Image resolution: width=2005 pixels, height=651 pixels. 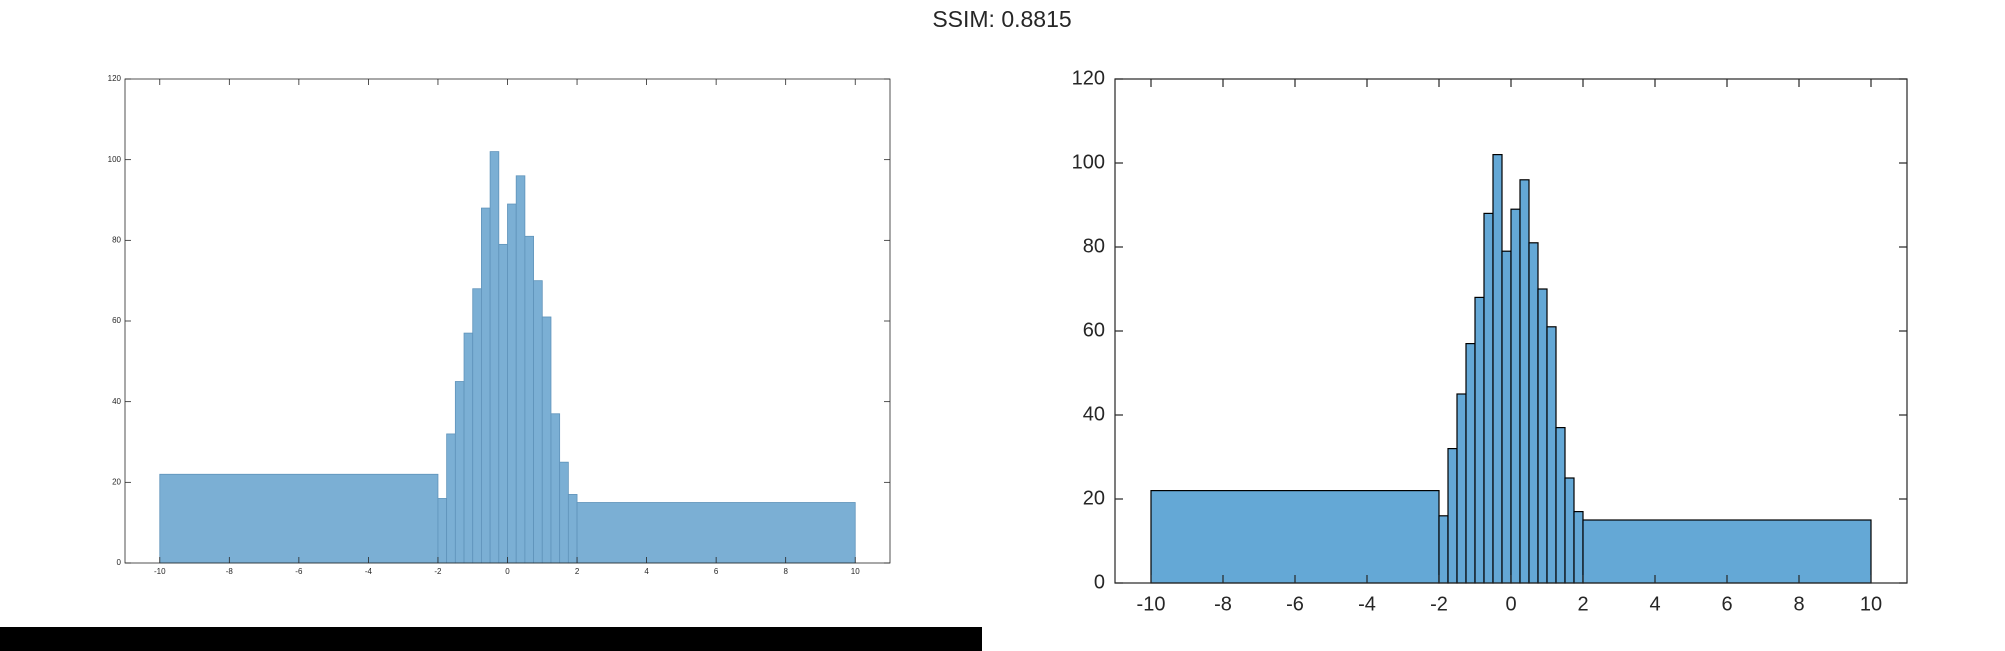 What do you see at coordinates (1001, 19) in the screenshot?
I see `ssim-title: SSIM: 0.8815` at bounding box center [1001, 19].